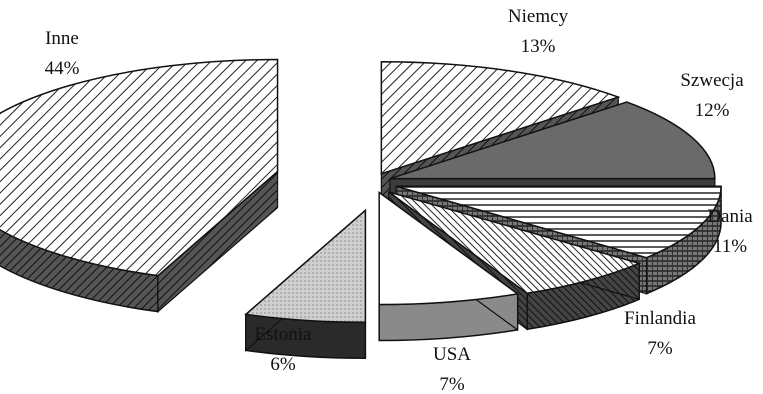  I want to click on slice-label-usa: USA, so click(452, 354).